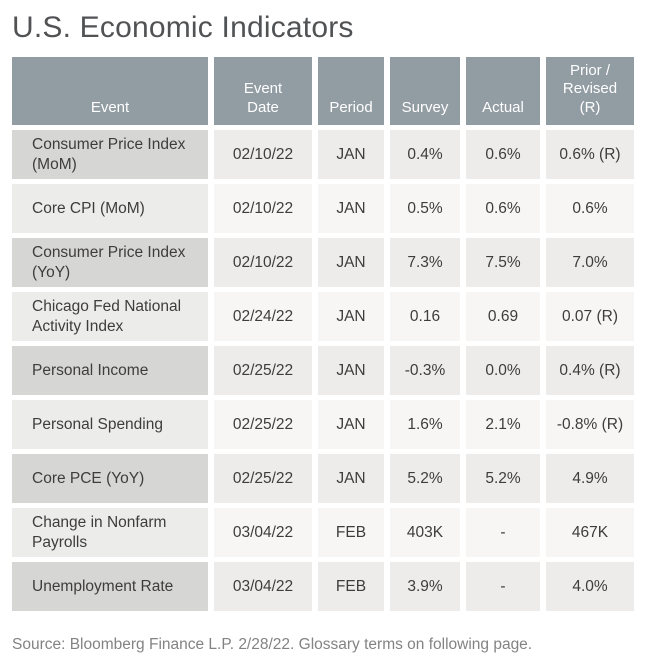  Describe the element at coordinates (425, 424) in the screenshot. I see `survey-cell: 1.6%` at that location.